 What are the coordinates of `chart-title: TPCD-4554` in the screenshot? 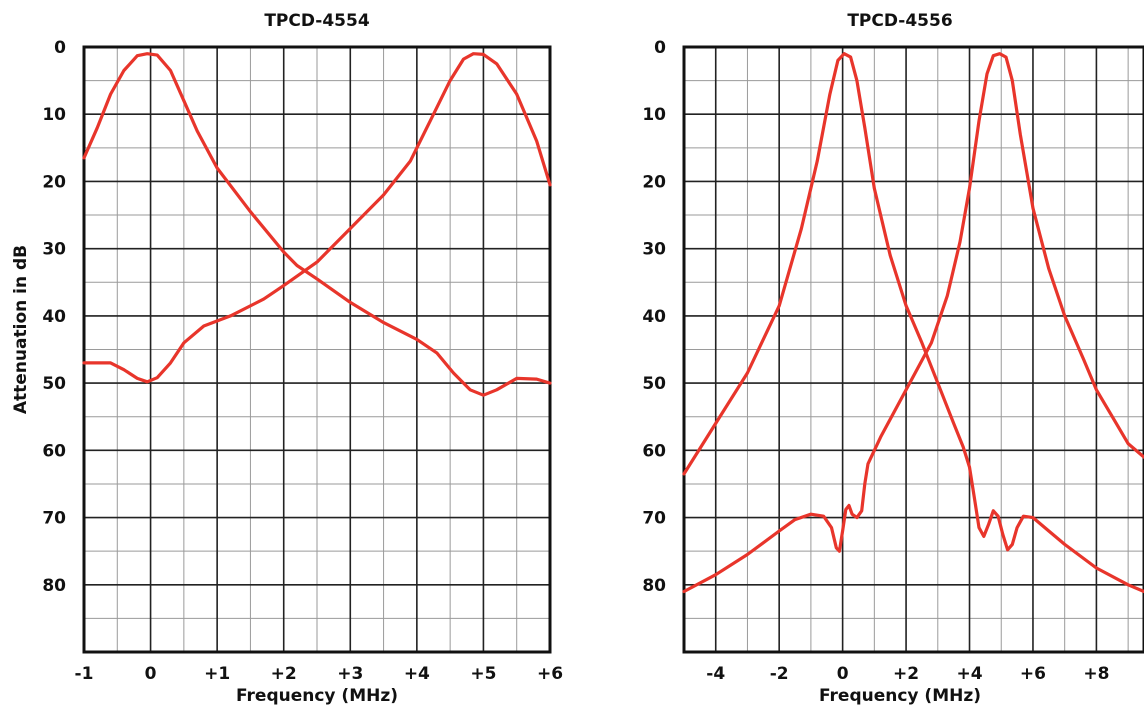 It's located at (317, 21).